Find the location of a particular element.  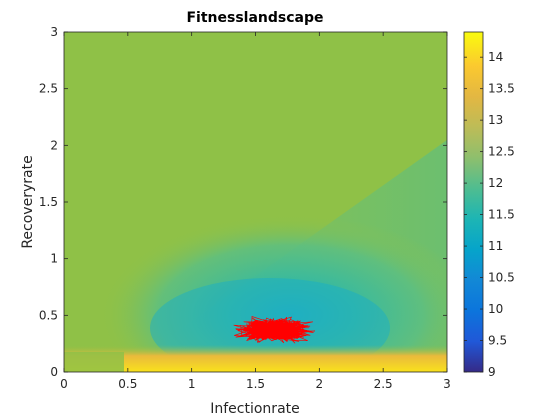

y-tick-label: 2.5 is located at coordinates (48, 89).